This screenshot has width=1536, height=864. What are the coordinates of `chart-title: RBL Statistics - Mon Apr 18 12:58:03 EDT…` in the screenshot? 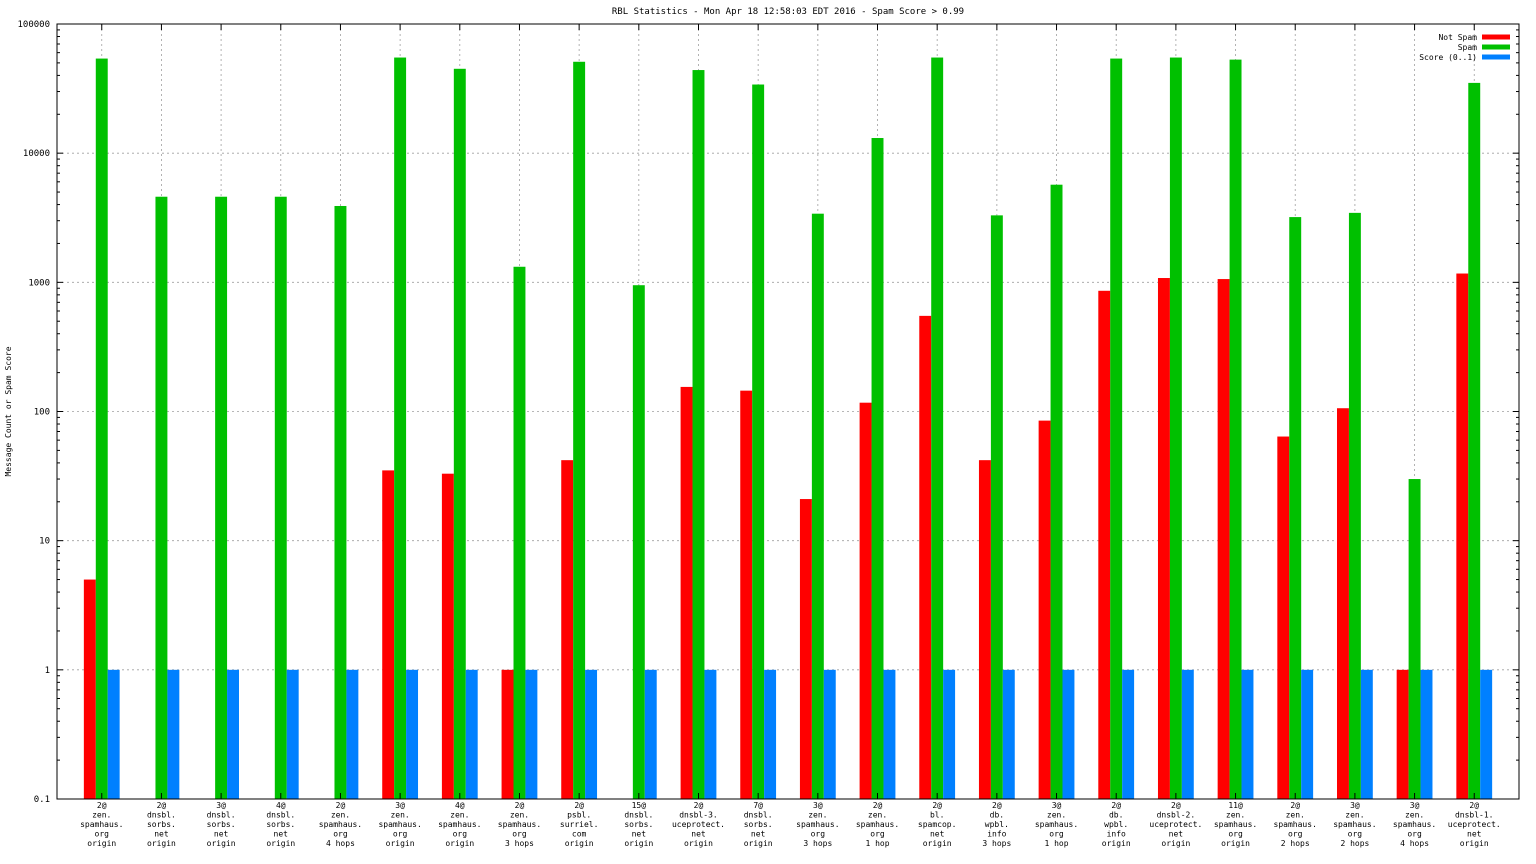 It's located at (788, 12).